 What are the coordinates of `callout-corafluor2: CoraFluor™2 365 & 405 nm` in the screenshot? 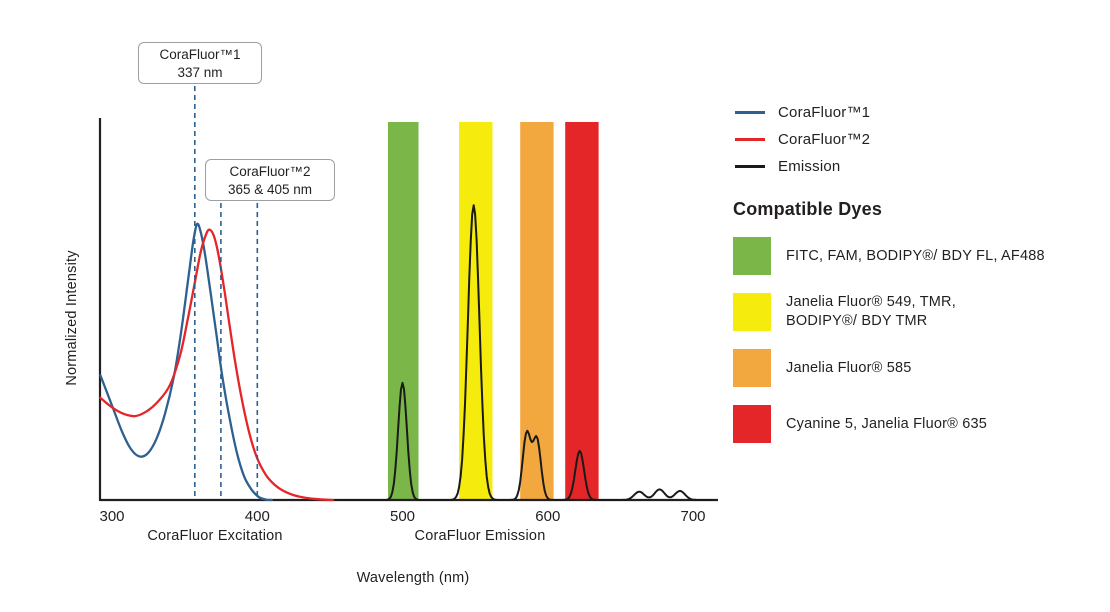 It's located at (270, 180).